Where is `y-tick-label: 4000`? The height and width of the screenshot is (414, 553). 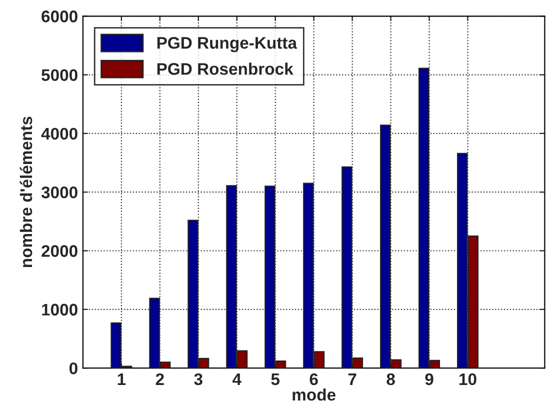 y-tick-label: 4000 is located at coordinates (59, 134).